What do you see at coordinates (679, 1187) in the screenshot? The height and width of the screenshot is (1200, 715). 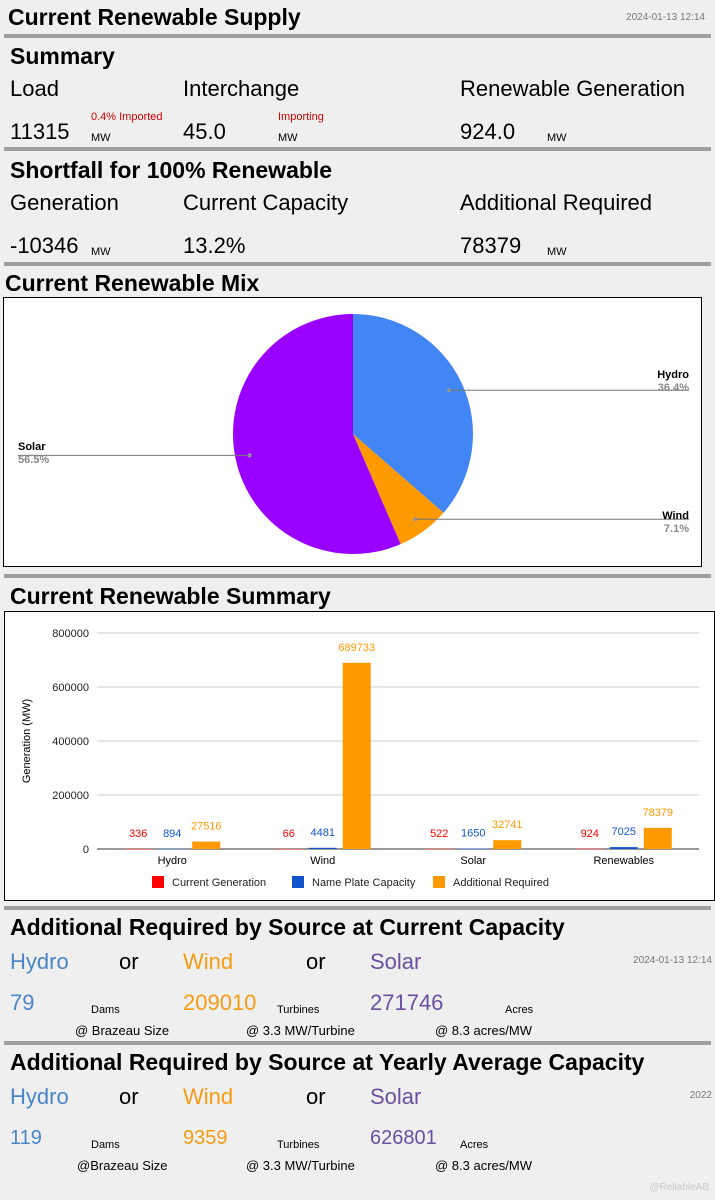 I see `watermark: @ReliableAB` at bounding box center [679, 1187].